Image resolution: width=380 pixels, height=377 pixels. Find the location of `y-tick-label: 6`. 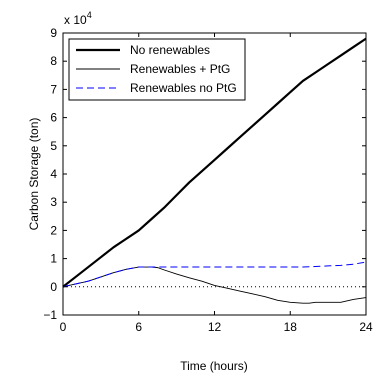

y-tick-label: 6 is located at coordinates (53, 118).